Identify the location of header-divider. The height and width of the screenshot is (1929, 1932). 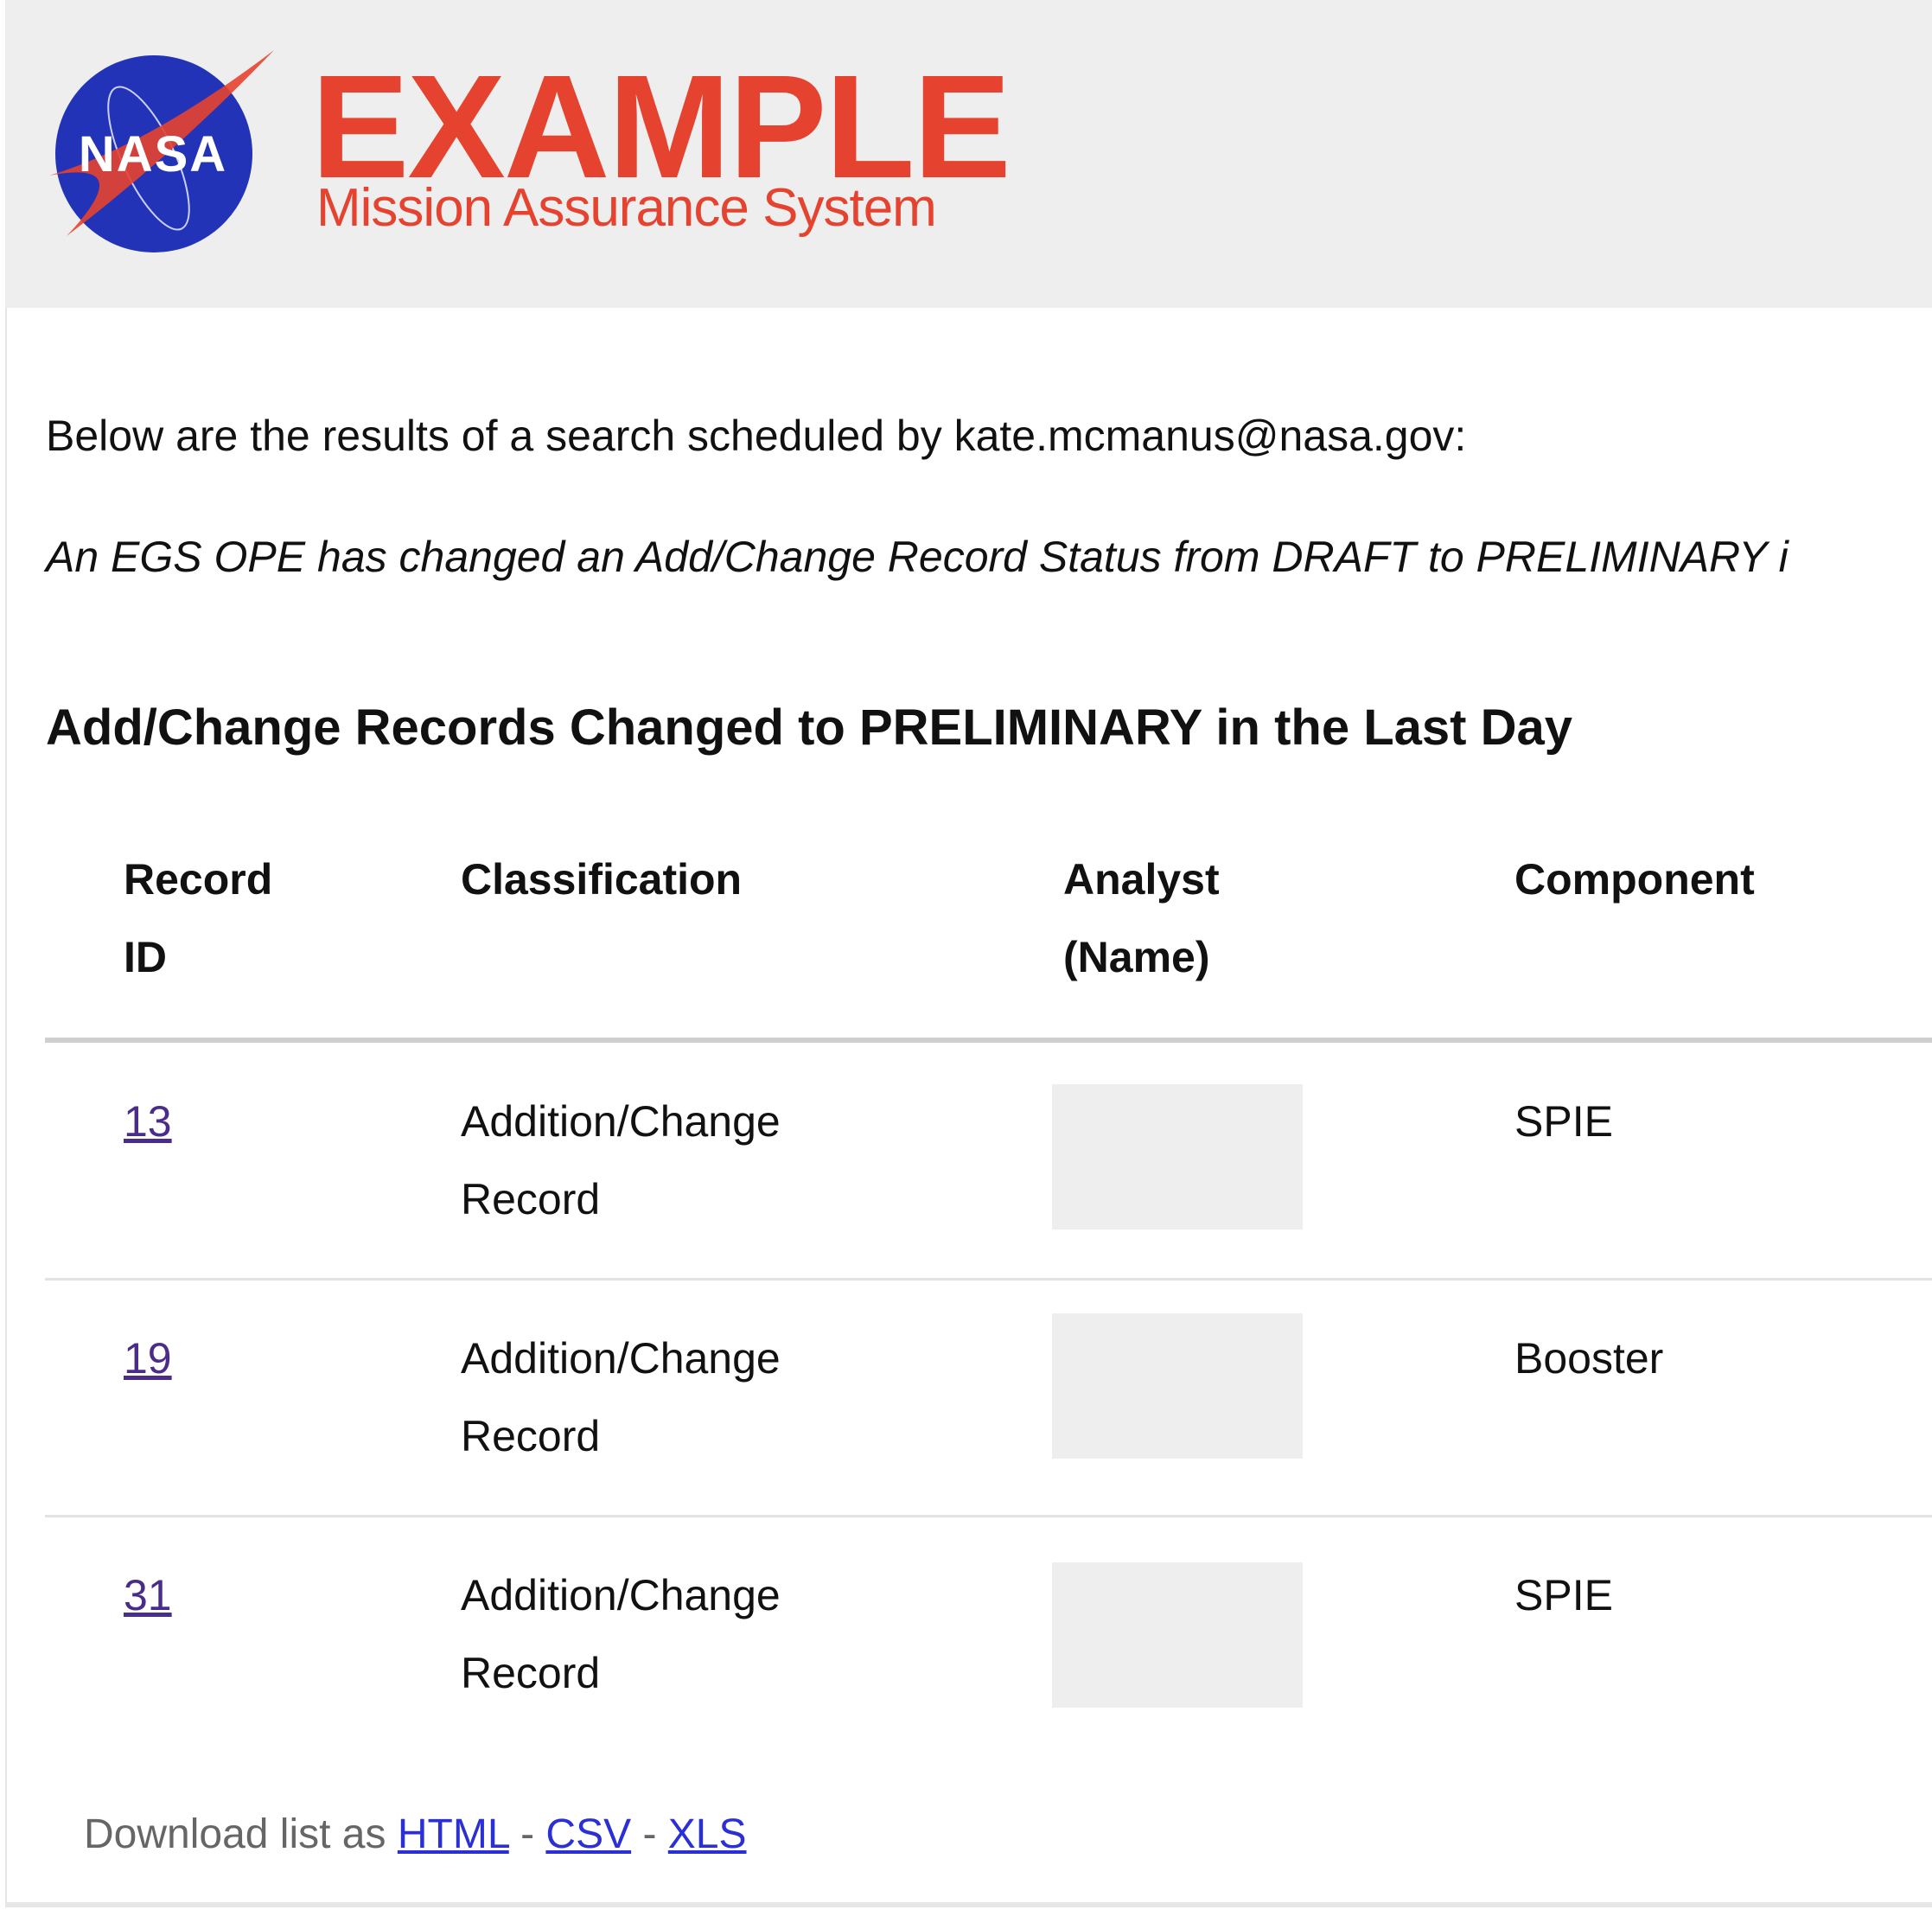
(988, 1040).